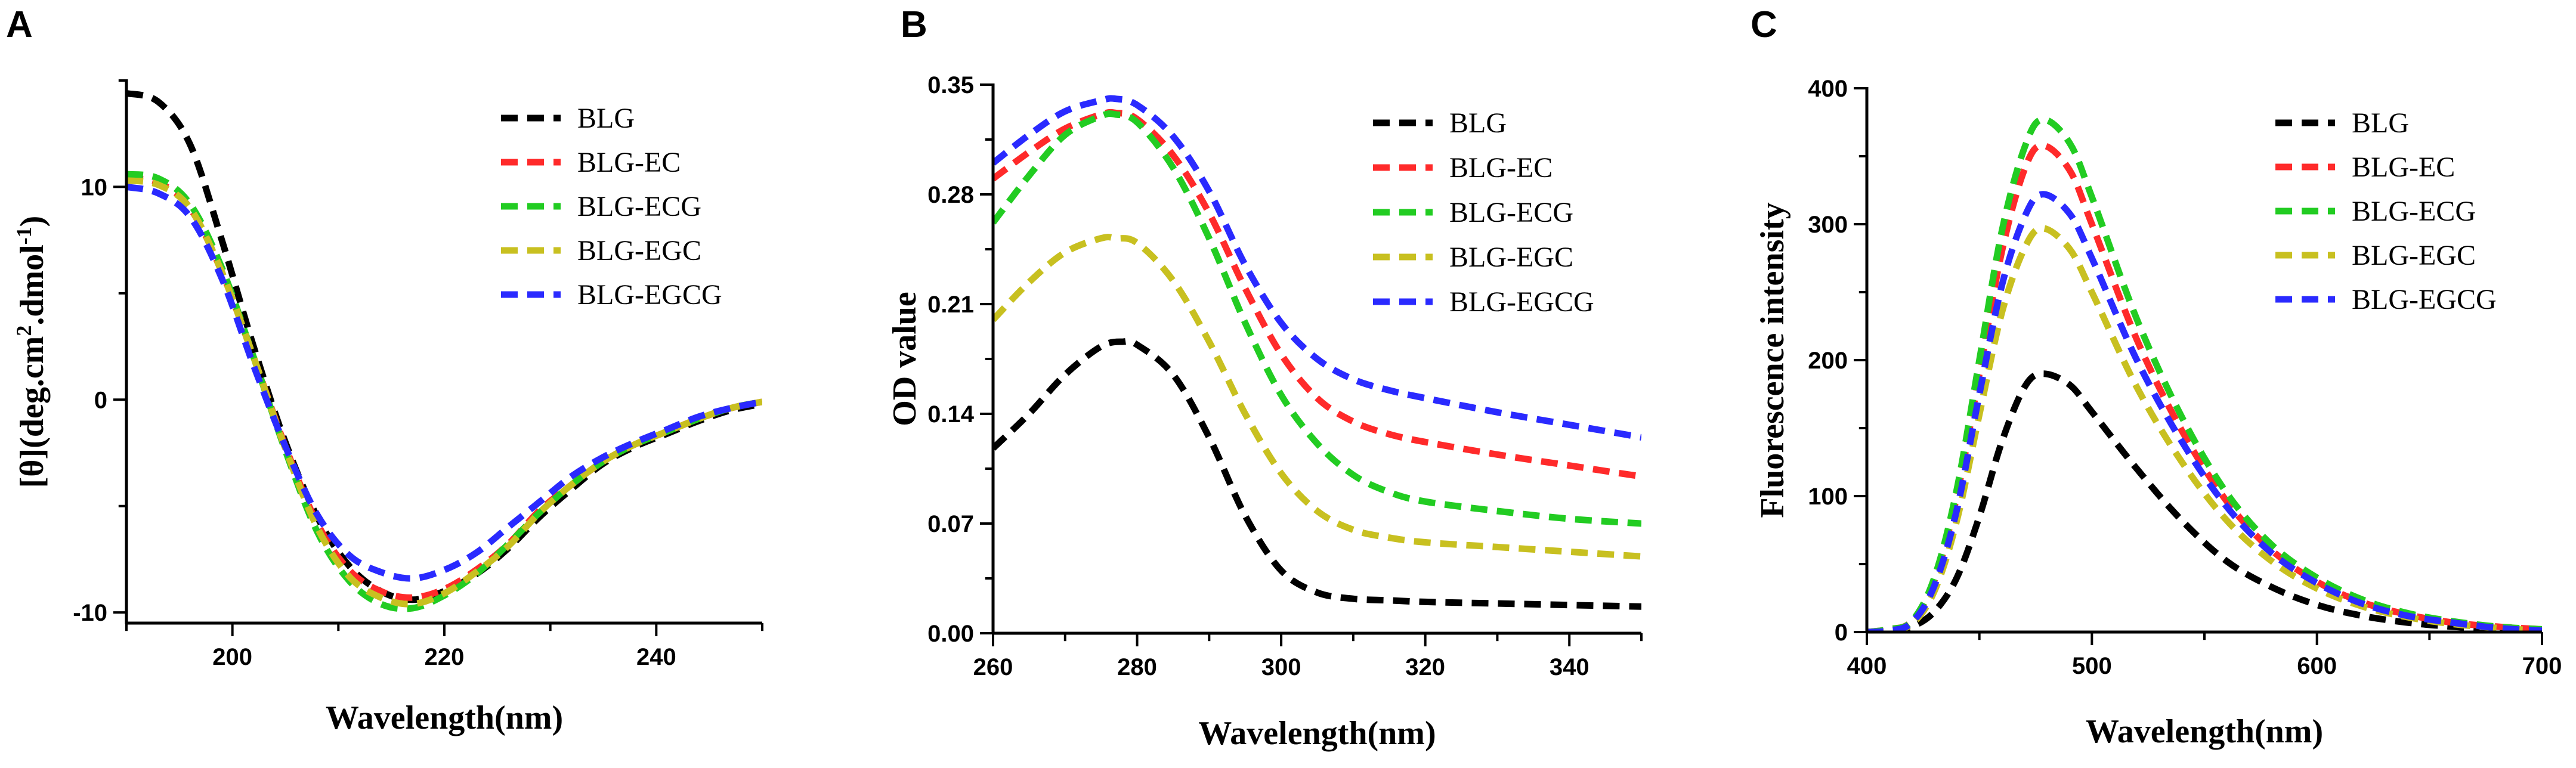  I want to click on y-tick-label: 0.28, so click(950, 195).